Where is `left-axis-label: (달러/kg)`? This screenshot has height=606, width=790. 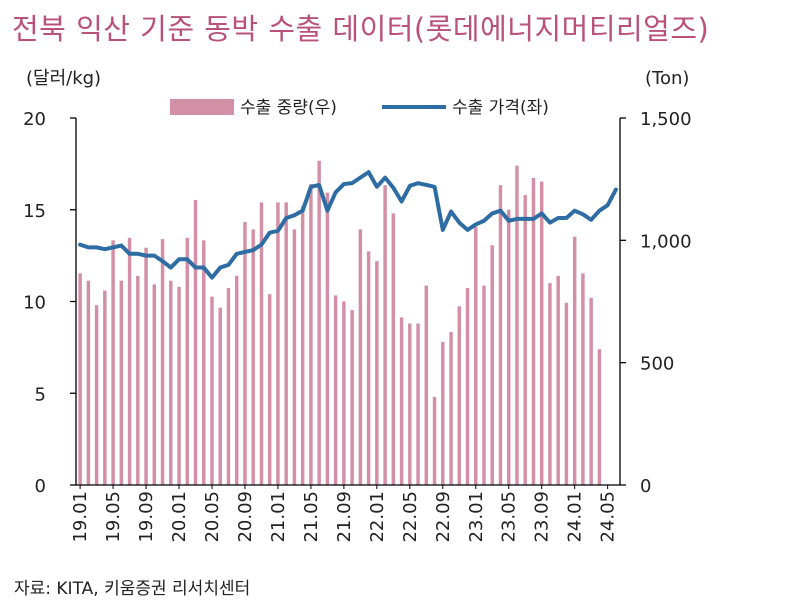
left-axis-label: (달러/kg) is located at coordinates (63, 78).